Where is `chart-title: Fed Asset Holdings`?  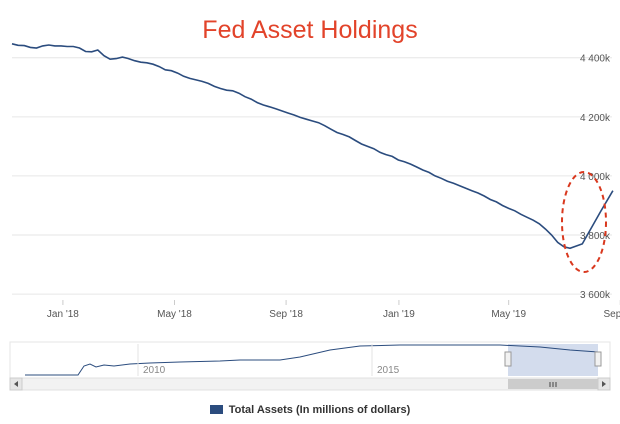
chart-title: Fed Asset Holdings is located at coordinates (310, 30).